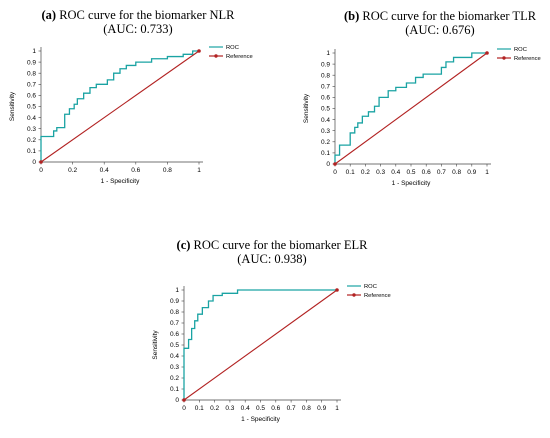  What do you see at coordinates (185, 245) in the screenshot?
I see `panel-label: (c)` at bounding box center [185, 245].